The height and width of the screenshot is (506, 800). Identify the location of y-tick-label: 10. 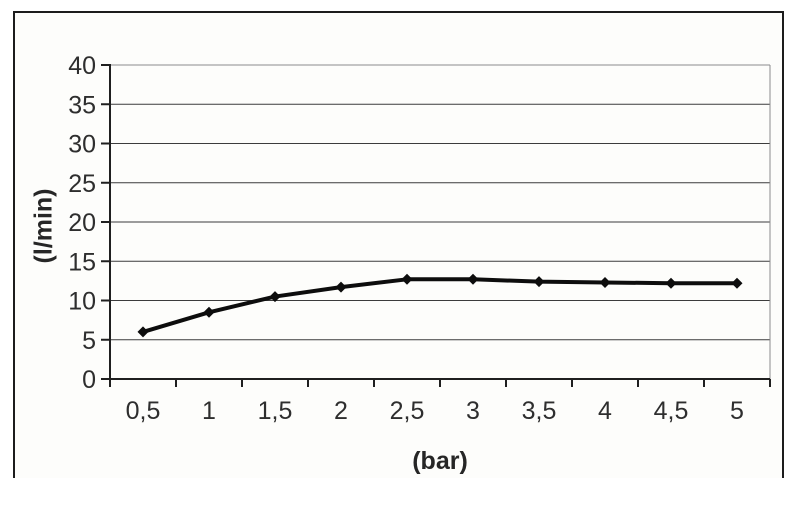
(82, 302).